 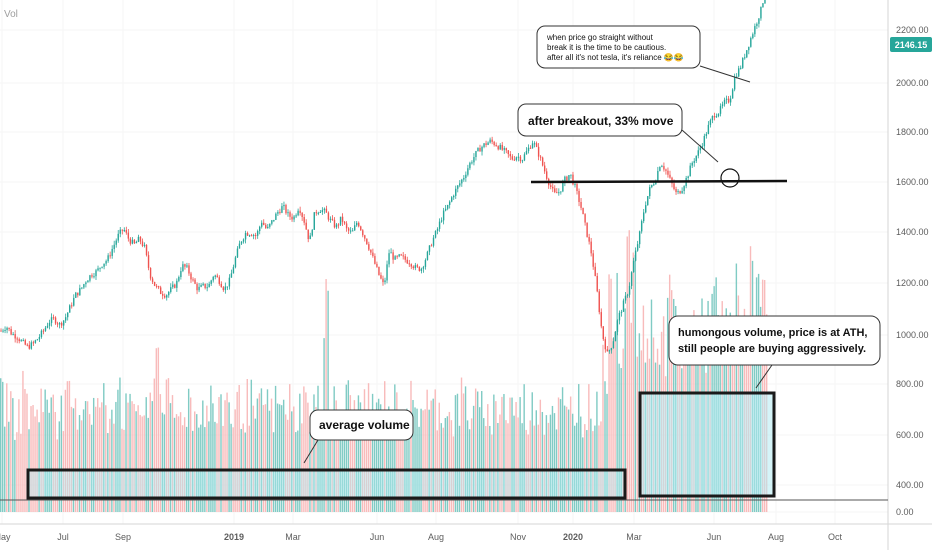 I want to click on callout-pointer-breakout, so click(x=700, y=146).